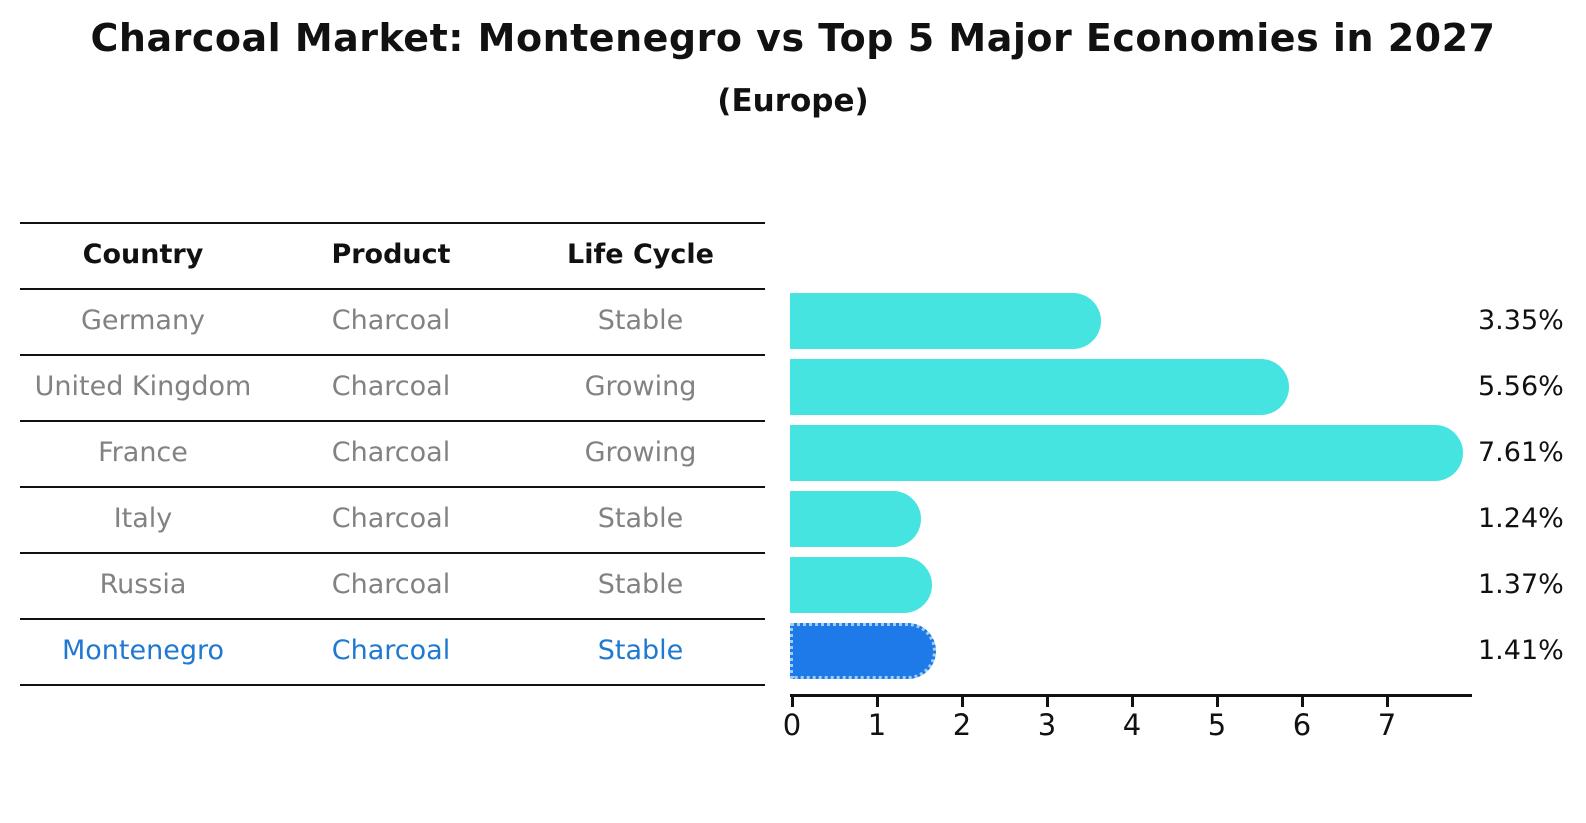  Describe the element at coordinates (863, 651) in the screenshot. I see `bar-montenegro` at that location.